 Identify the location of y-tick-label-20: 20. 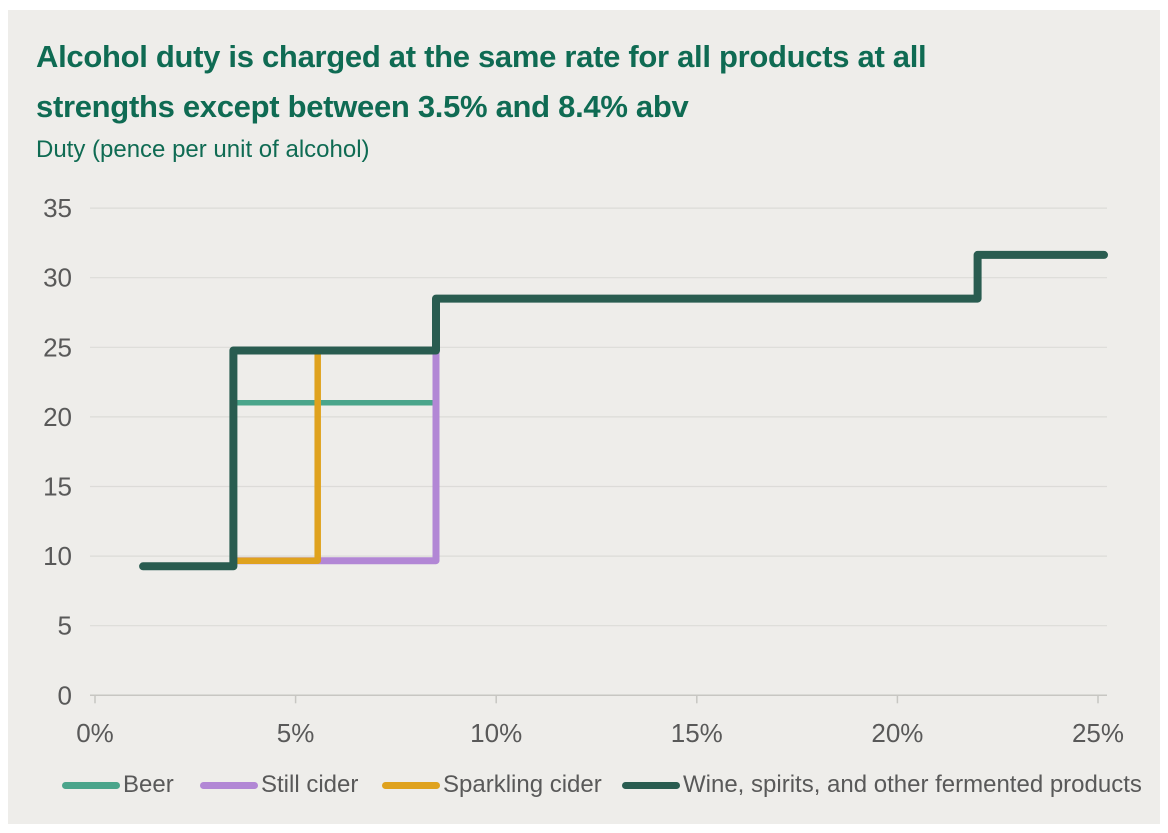
(57, 417).